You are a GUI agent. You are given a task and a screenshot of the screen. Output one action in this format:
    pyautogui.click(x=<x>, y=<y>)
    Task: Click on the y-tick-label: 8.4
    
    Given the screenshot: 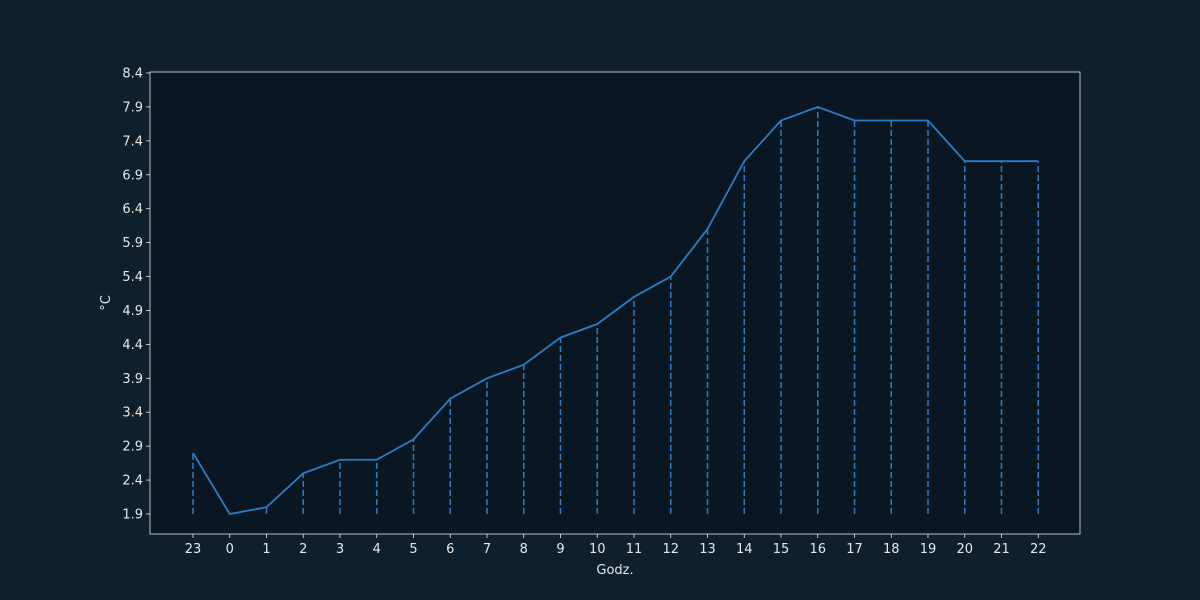 What is the action you would take?
    pyautogui.click(x=132, y=74)
    